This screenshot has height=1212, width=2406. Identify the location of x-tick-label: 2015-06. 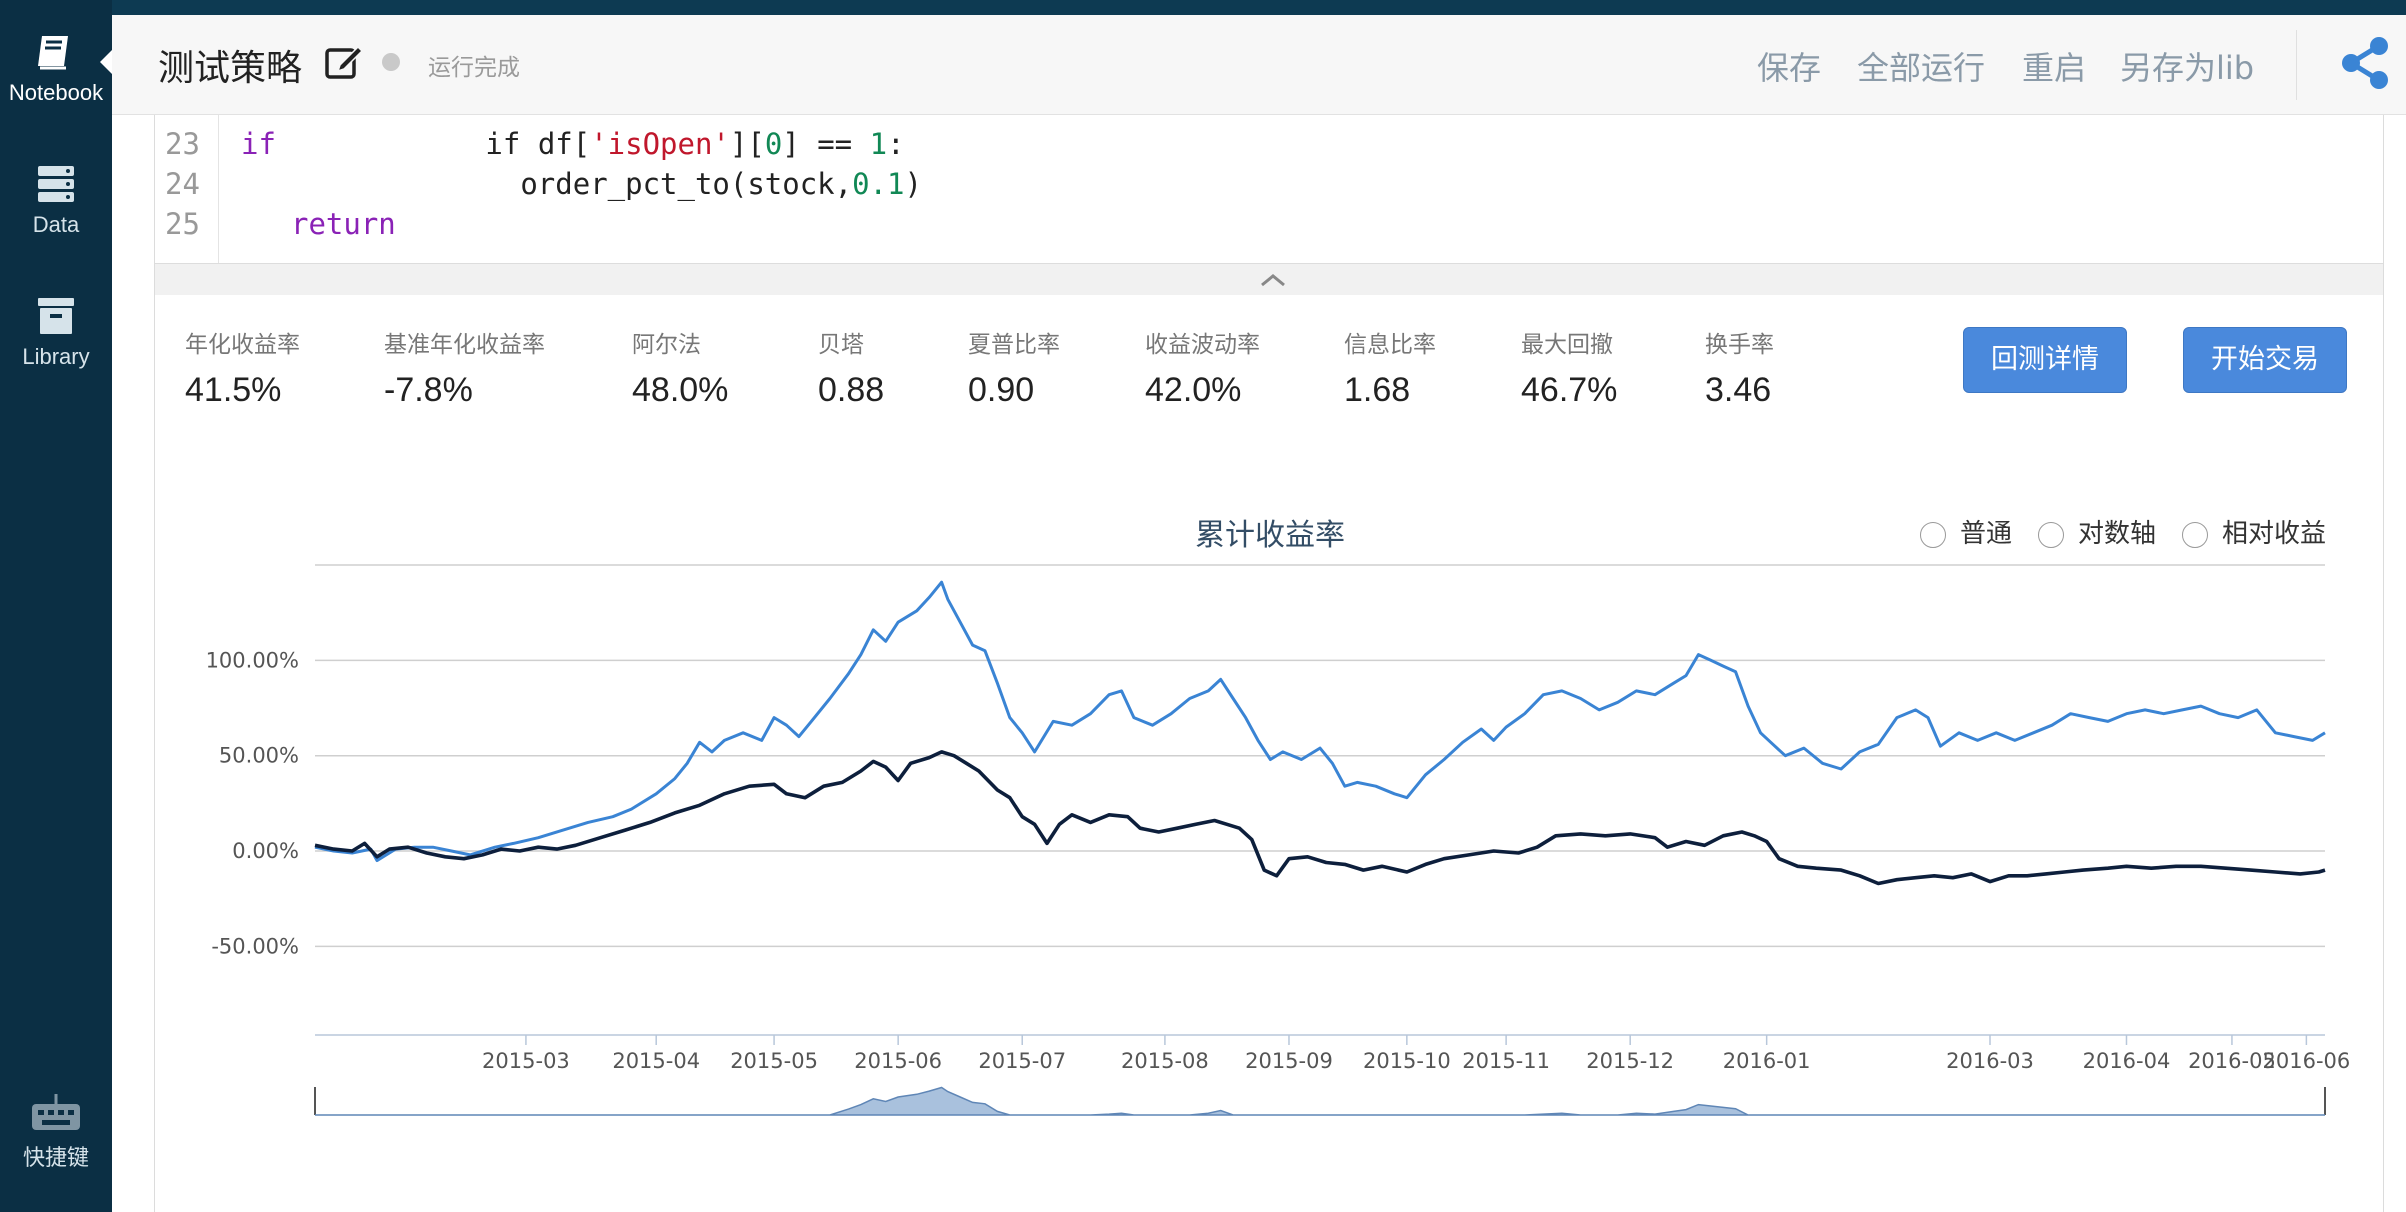
(898, 1061).